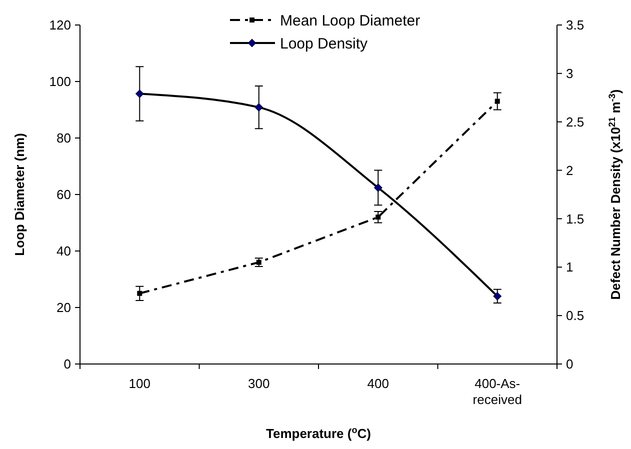 The image size is (631, 449). Describe the element at coordinates (570, 267) in the screenshot. I see `y2-tick-label: 1` at that location.